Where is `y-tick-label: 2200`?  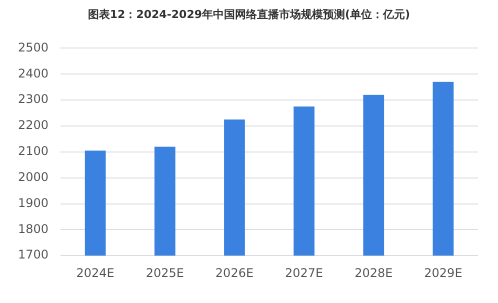 y-tick-label: 2200 is located at coordinates (33, 125).